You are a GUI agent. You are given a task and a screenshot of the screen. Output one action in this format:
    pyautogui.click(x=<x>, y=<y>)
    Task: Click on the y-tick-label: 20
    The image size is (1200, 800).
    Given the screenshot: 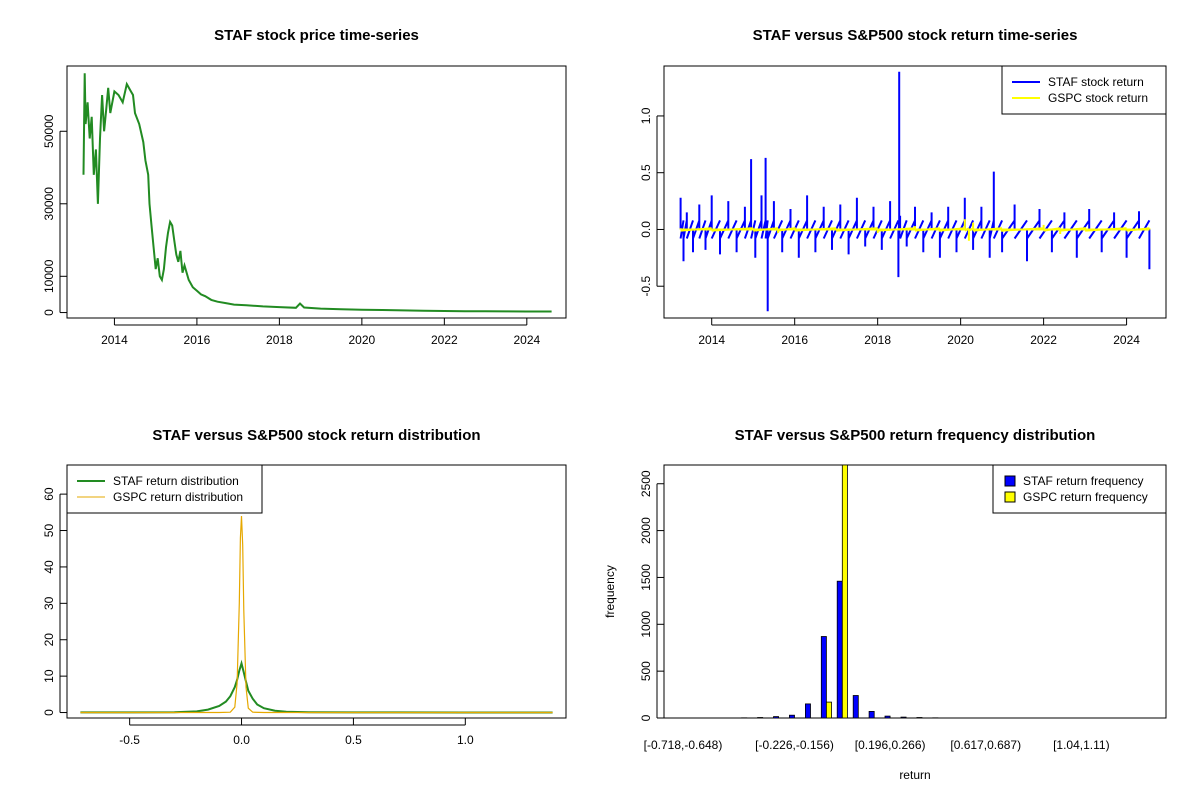 What is the action you would take?
    pyautogui.click(x=49, y=640)
    